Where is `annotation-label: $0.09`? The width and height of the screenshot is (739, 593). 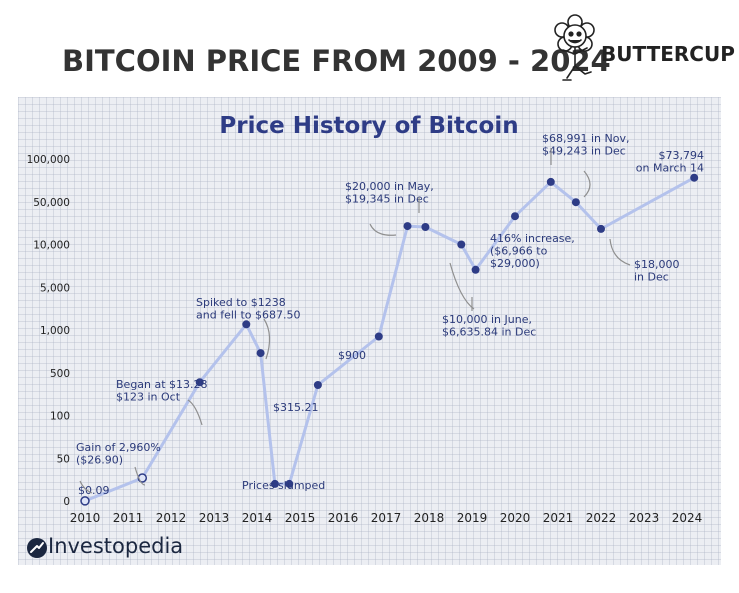 annotation-label: $0.09 is located at coordinates (94, 490).